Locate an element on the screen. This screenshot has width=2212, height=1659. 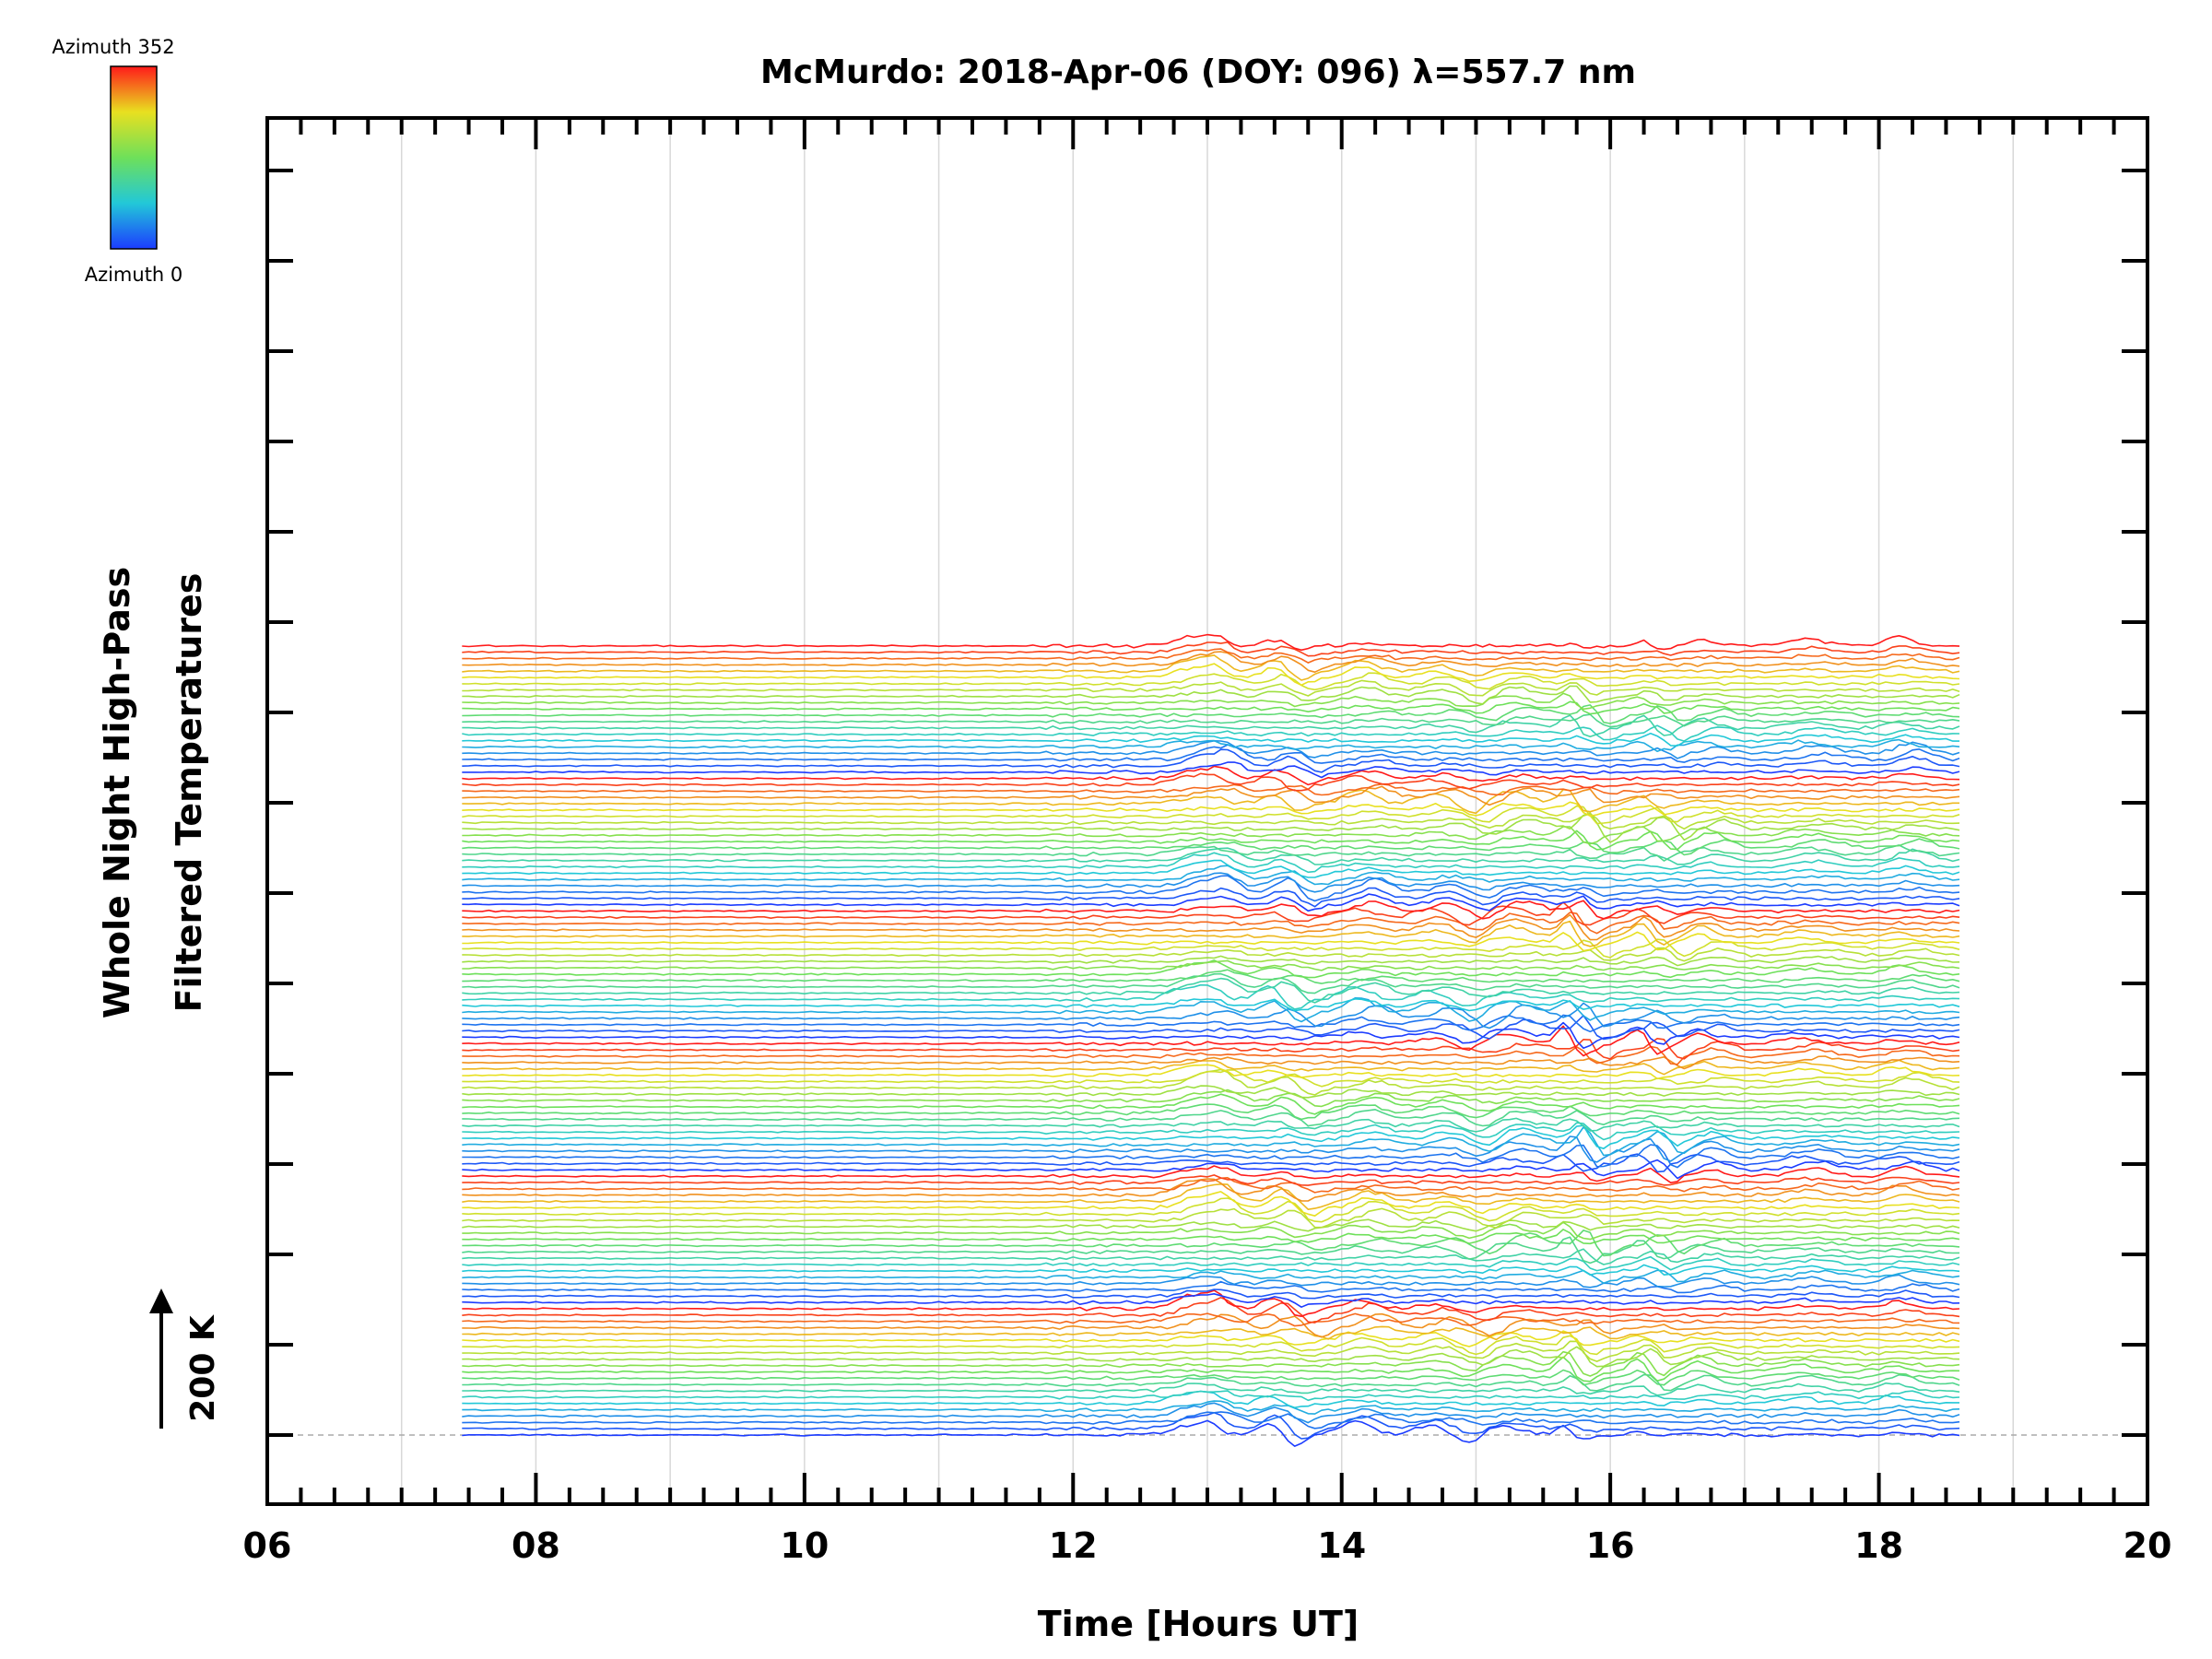
colorbar is located at coordinates (134, 157).